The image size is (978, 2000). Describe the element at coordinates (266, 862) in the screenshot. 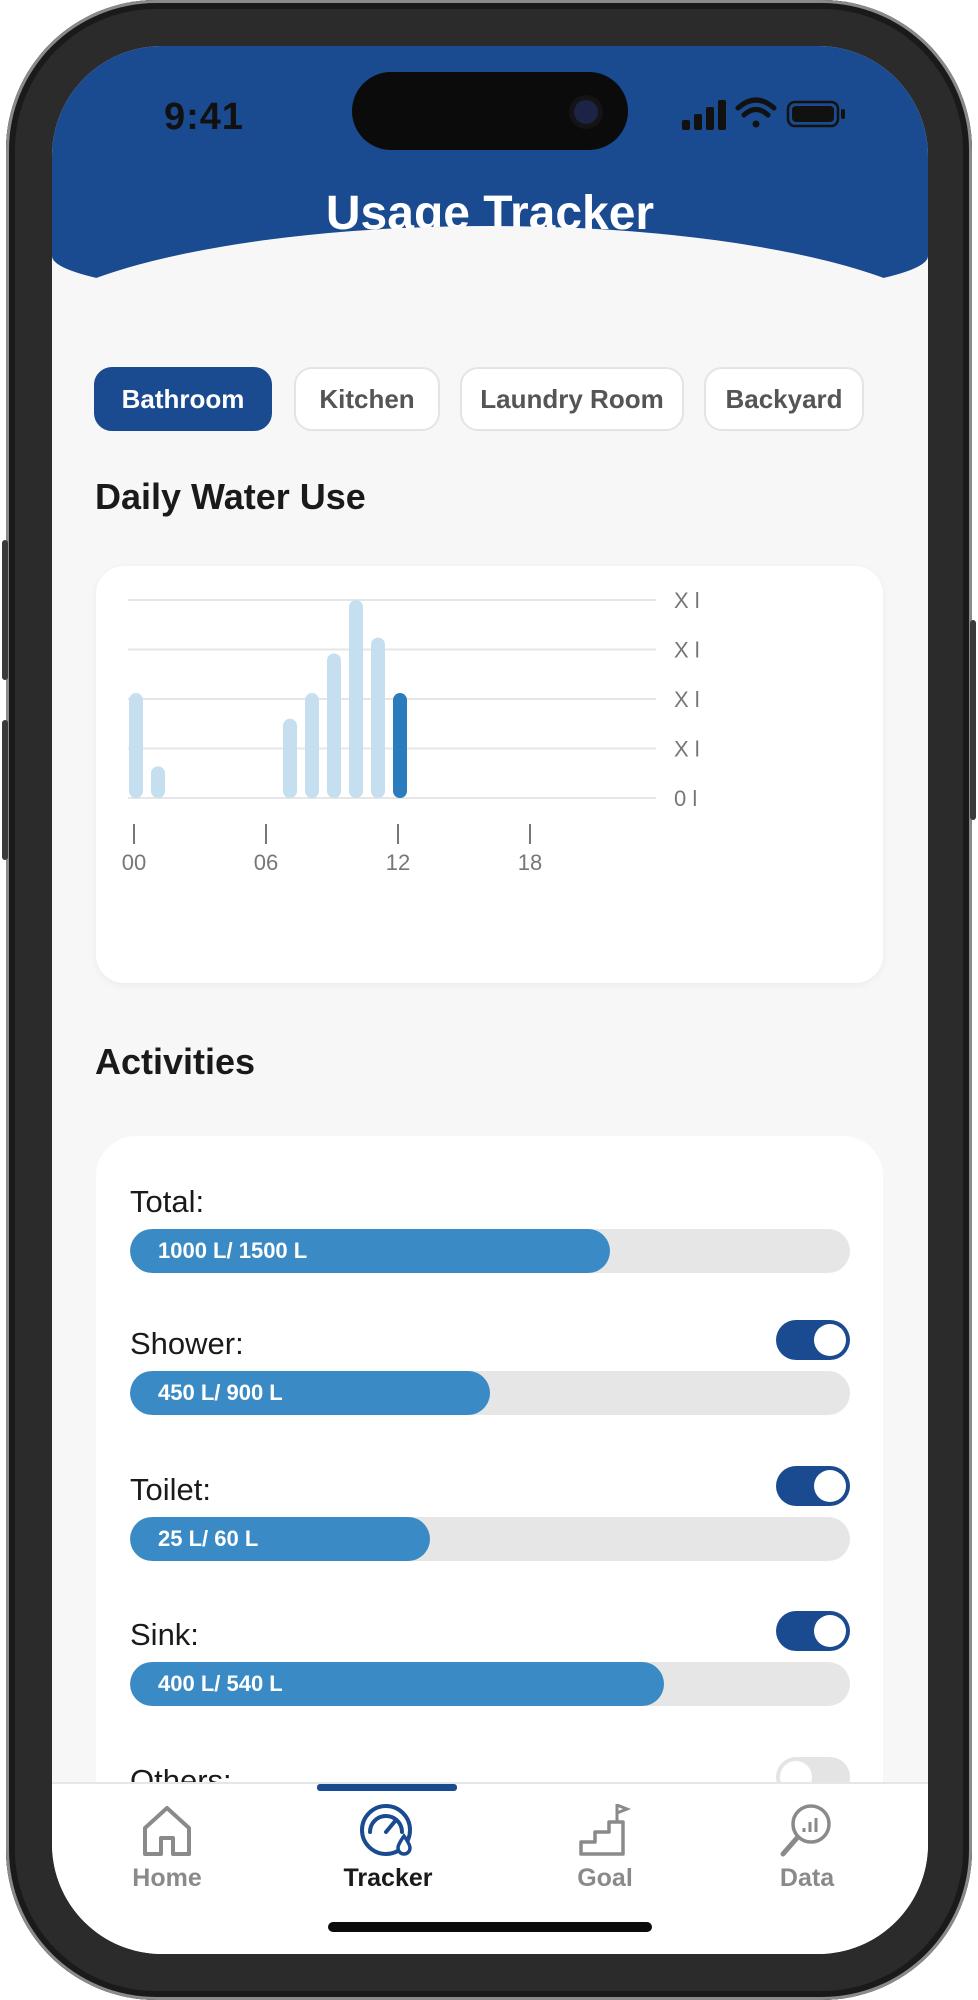

I see `x-tick-label: 06` at that location.